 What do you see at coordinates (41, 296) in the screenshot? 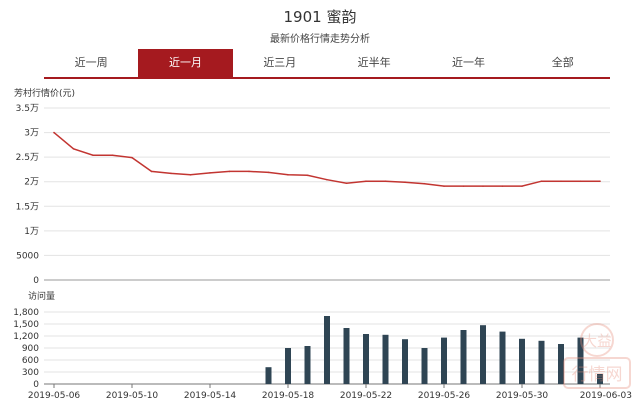
I see `visits-axis-title: 访问量` at bounding box center [41, 296].